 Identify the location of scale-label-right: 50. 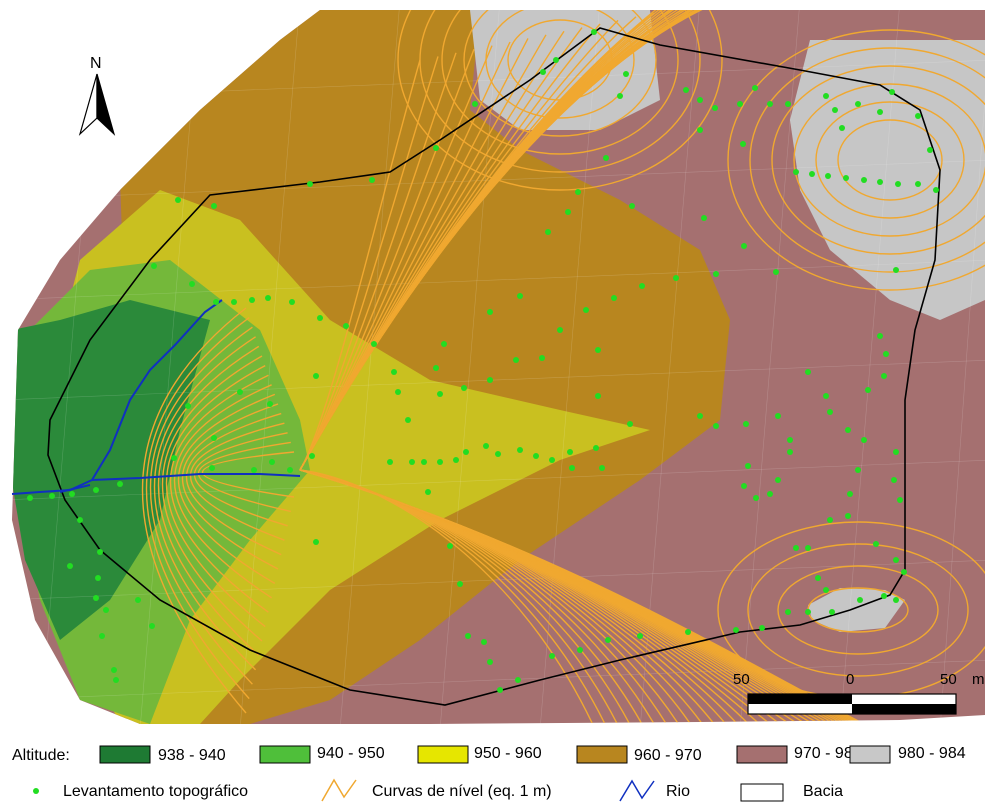
(948, 679).